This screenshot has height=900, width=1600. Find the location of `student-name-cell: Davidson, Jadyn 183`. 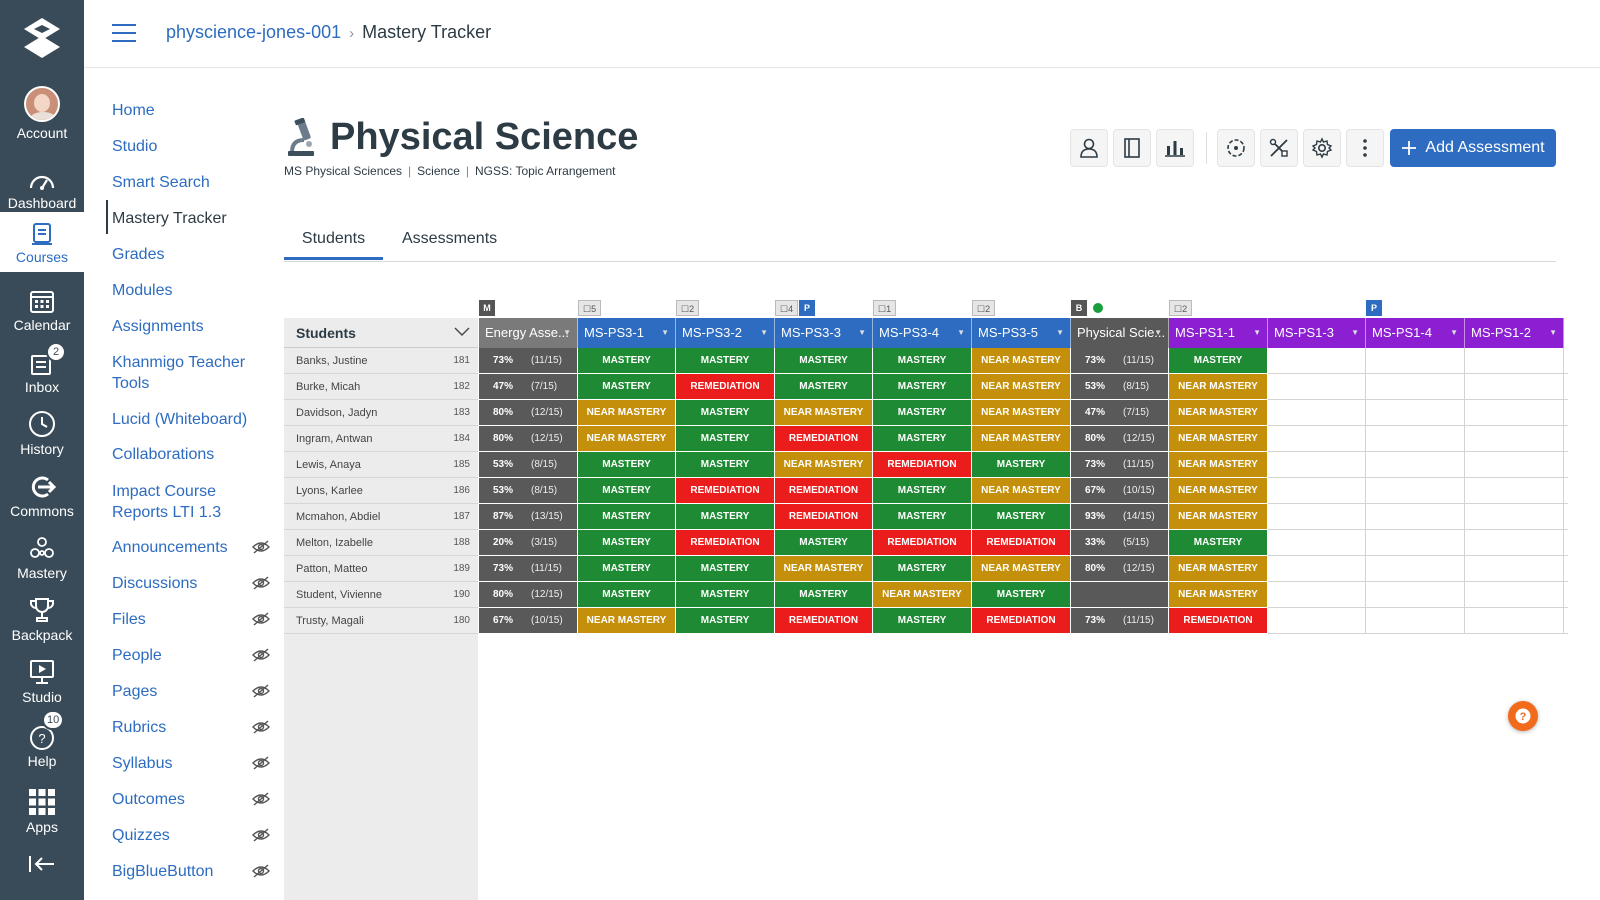

student-name-cell: Davidson, Jadyn 183 is located at coordinates (381, 413).